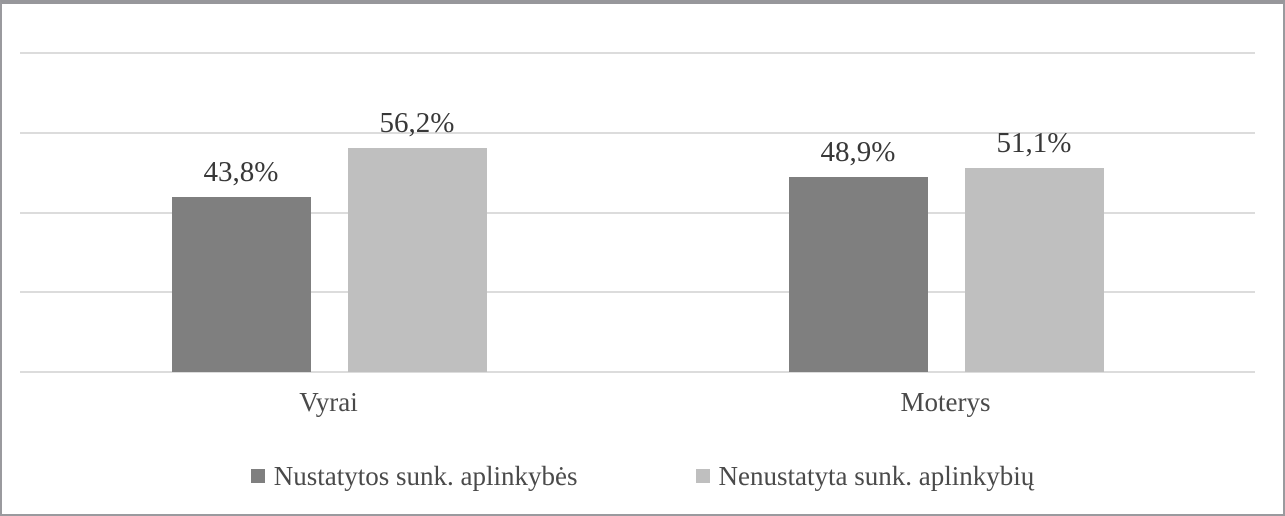  I want to click on category-label-moterys: Moterys, so click(945, 402).